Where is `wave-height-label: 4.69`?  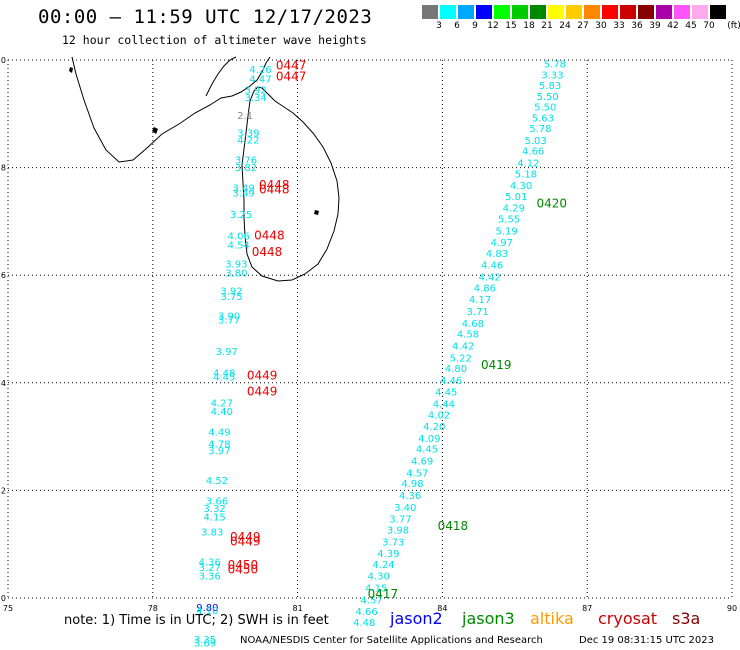
wave-height-label: 4.69 is located at coordinates (422, 462).